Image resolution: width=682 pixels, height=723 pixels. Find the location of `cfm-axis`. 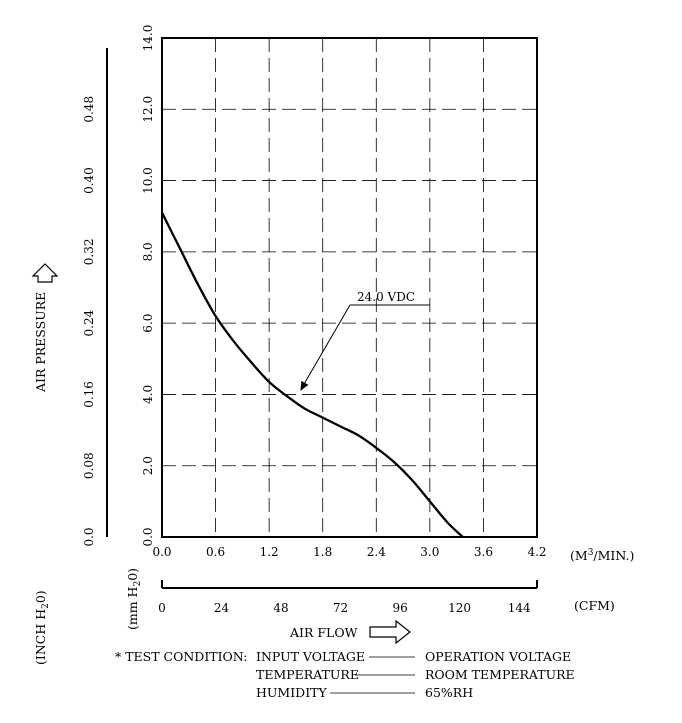

cfm-axis is located at coordinates (349, 584).